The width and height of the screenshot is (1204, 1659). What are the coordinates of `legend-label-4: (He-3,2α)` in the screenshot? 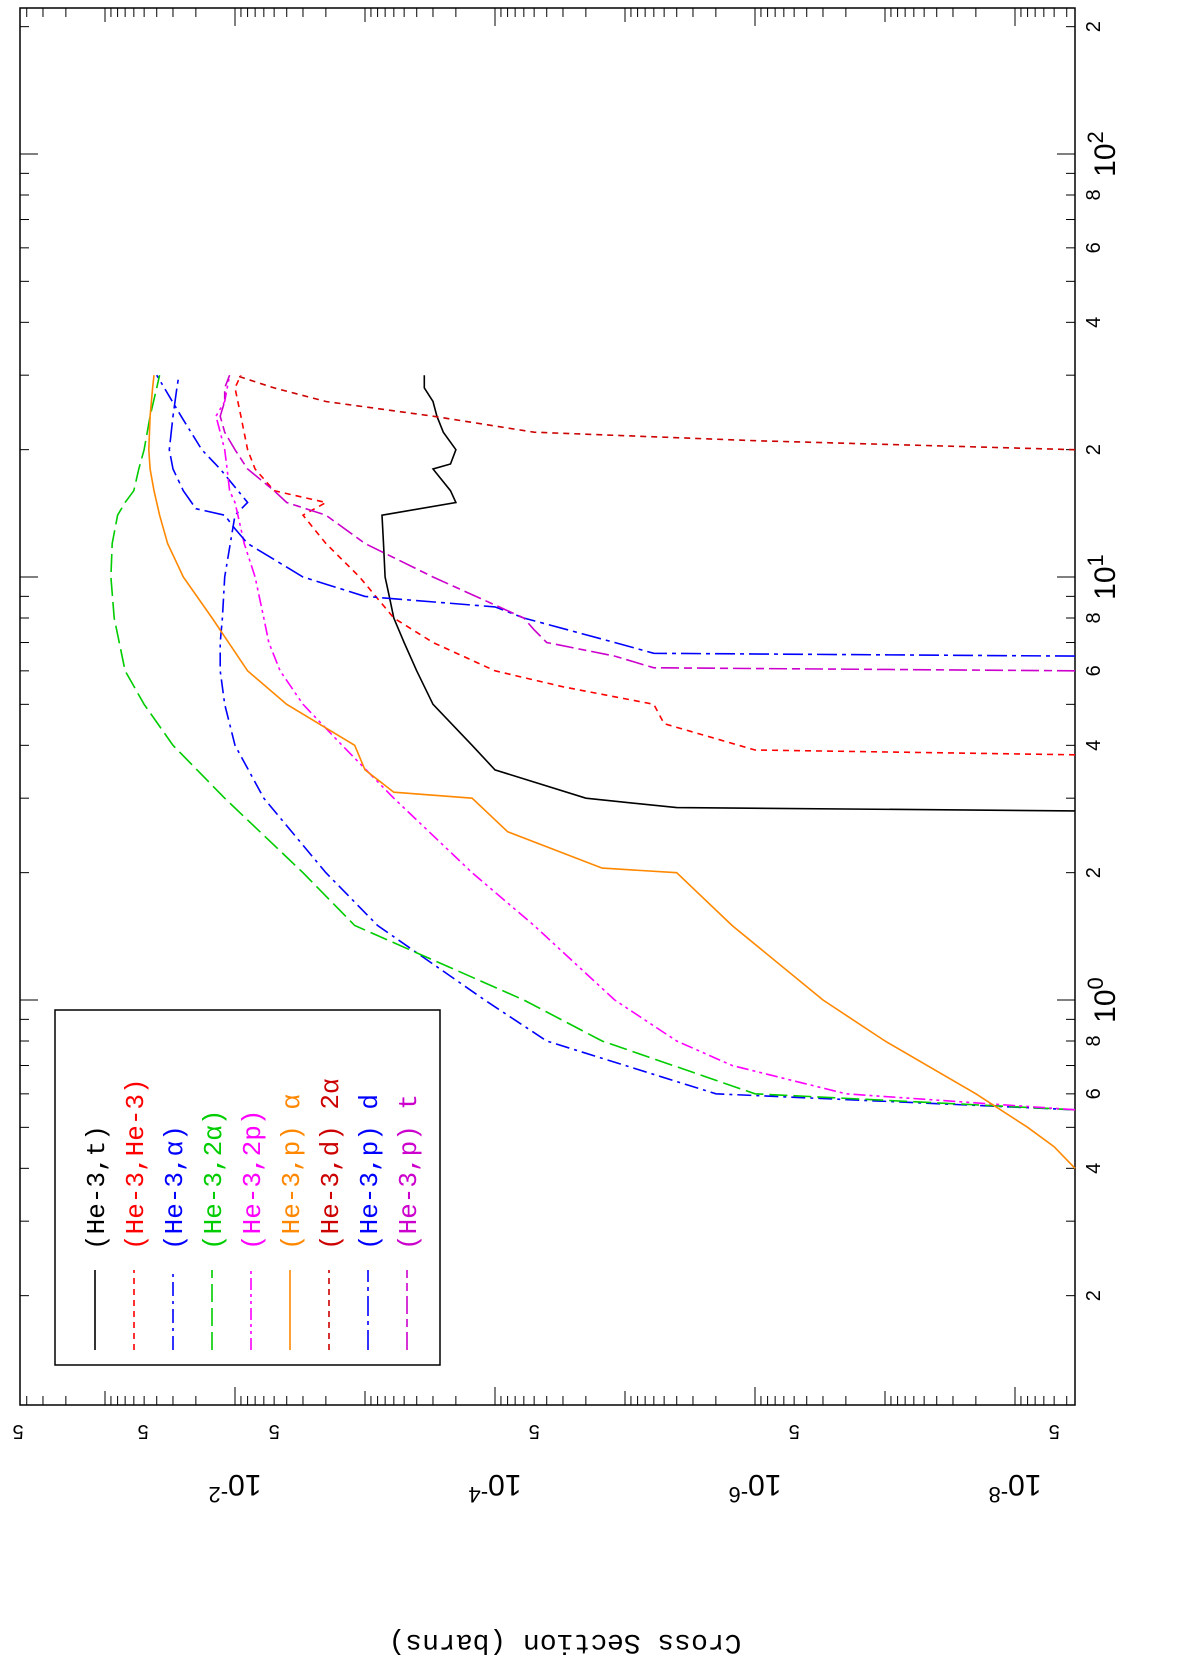 It's located at (214, 1180).